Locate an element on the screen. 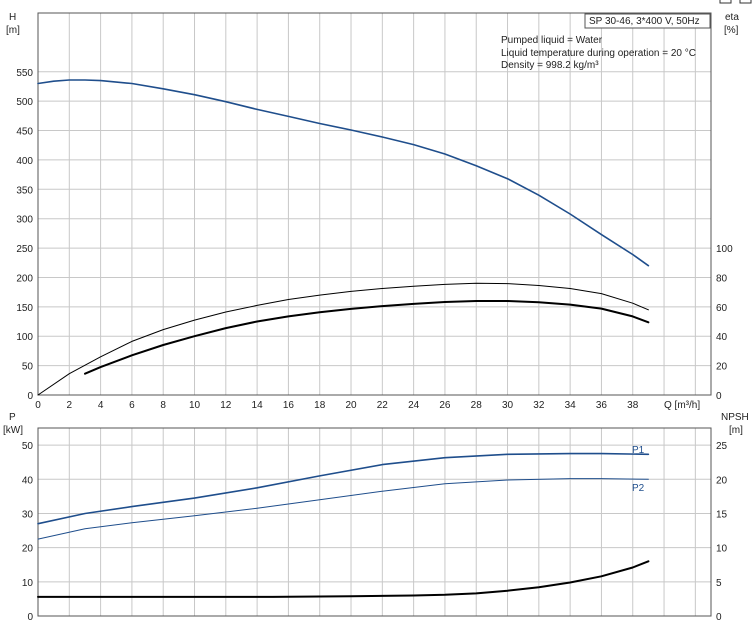 The width and height of the screenshot is (756, 627). annotation-density: Density = 998.2 kg/m³ is located at coordinates (550, 65).